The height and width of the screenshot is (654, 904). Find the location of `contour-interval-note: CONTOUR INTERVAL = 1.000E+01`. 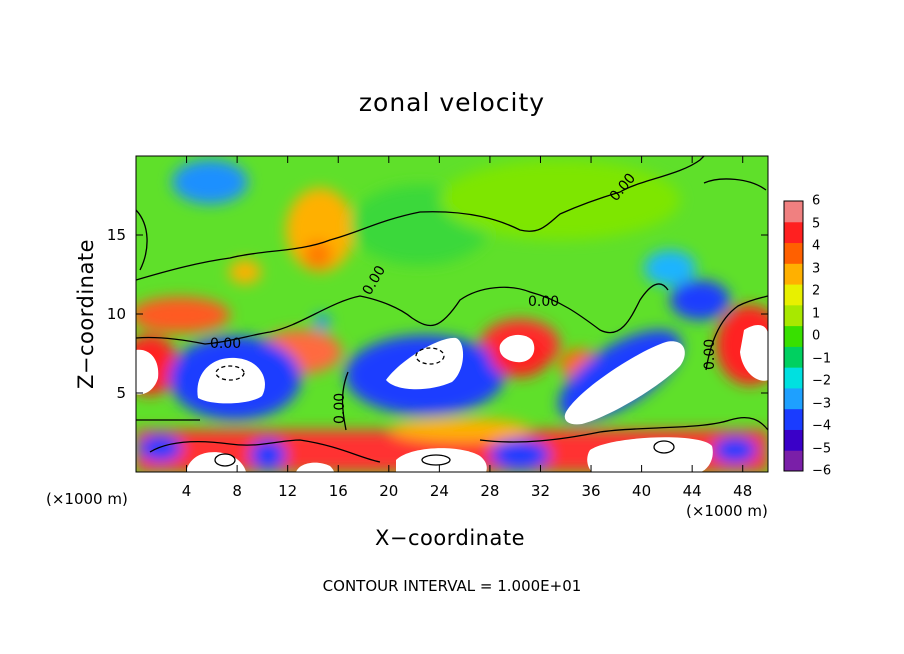

contour-interval-note: CONTOUR INTERVAL = 1.000E+01 is located at coordinates (452, 586).